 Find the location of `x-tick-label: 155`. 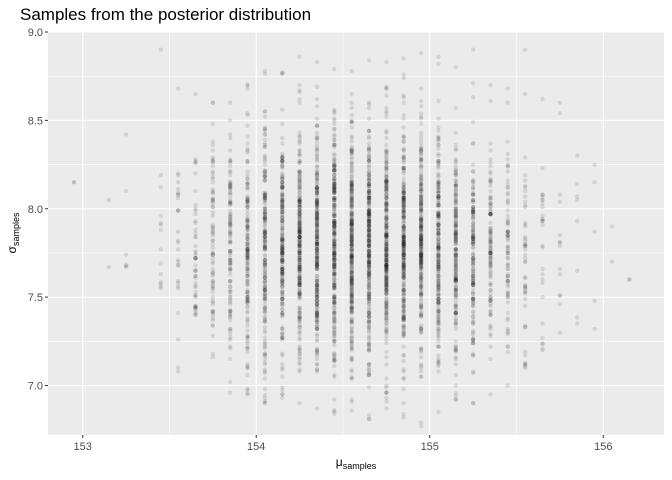

x-tick-label: 155 is located at coordinates (430, 447).